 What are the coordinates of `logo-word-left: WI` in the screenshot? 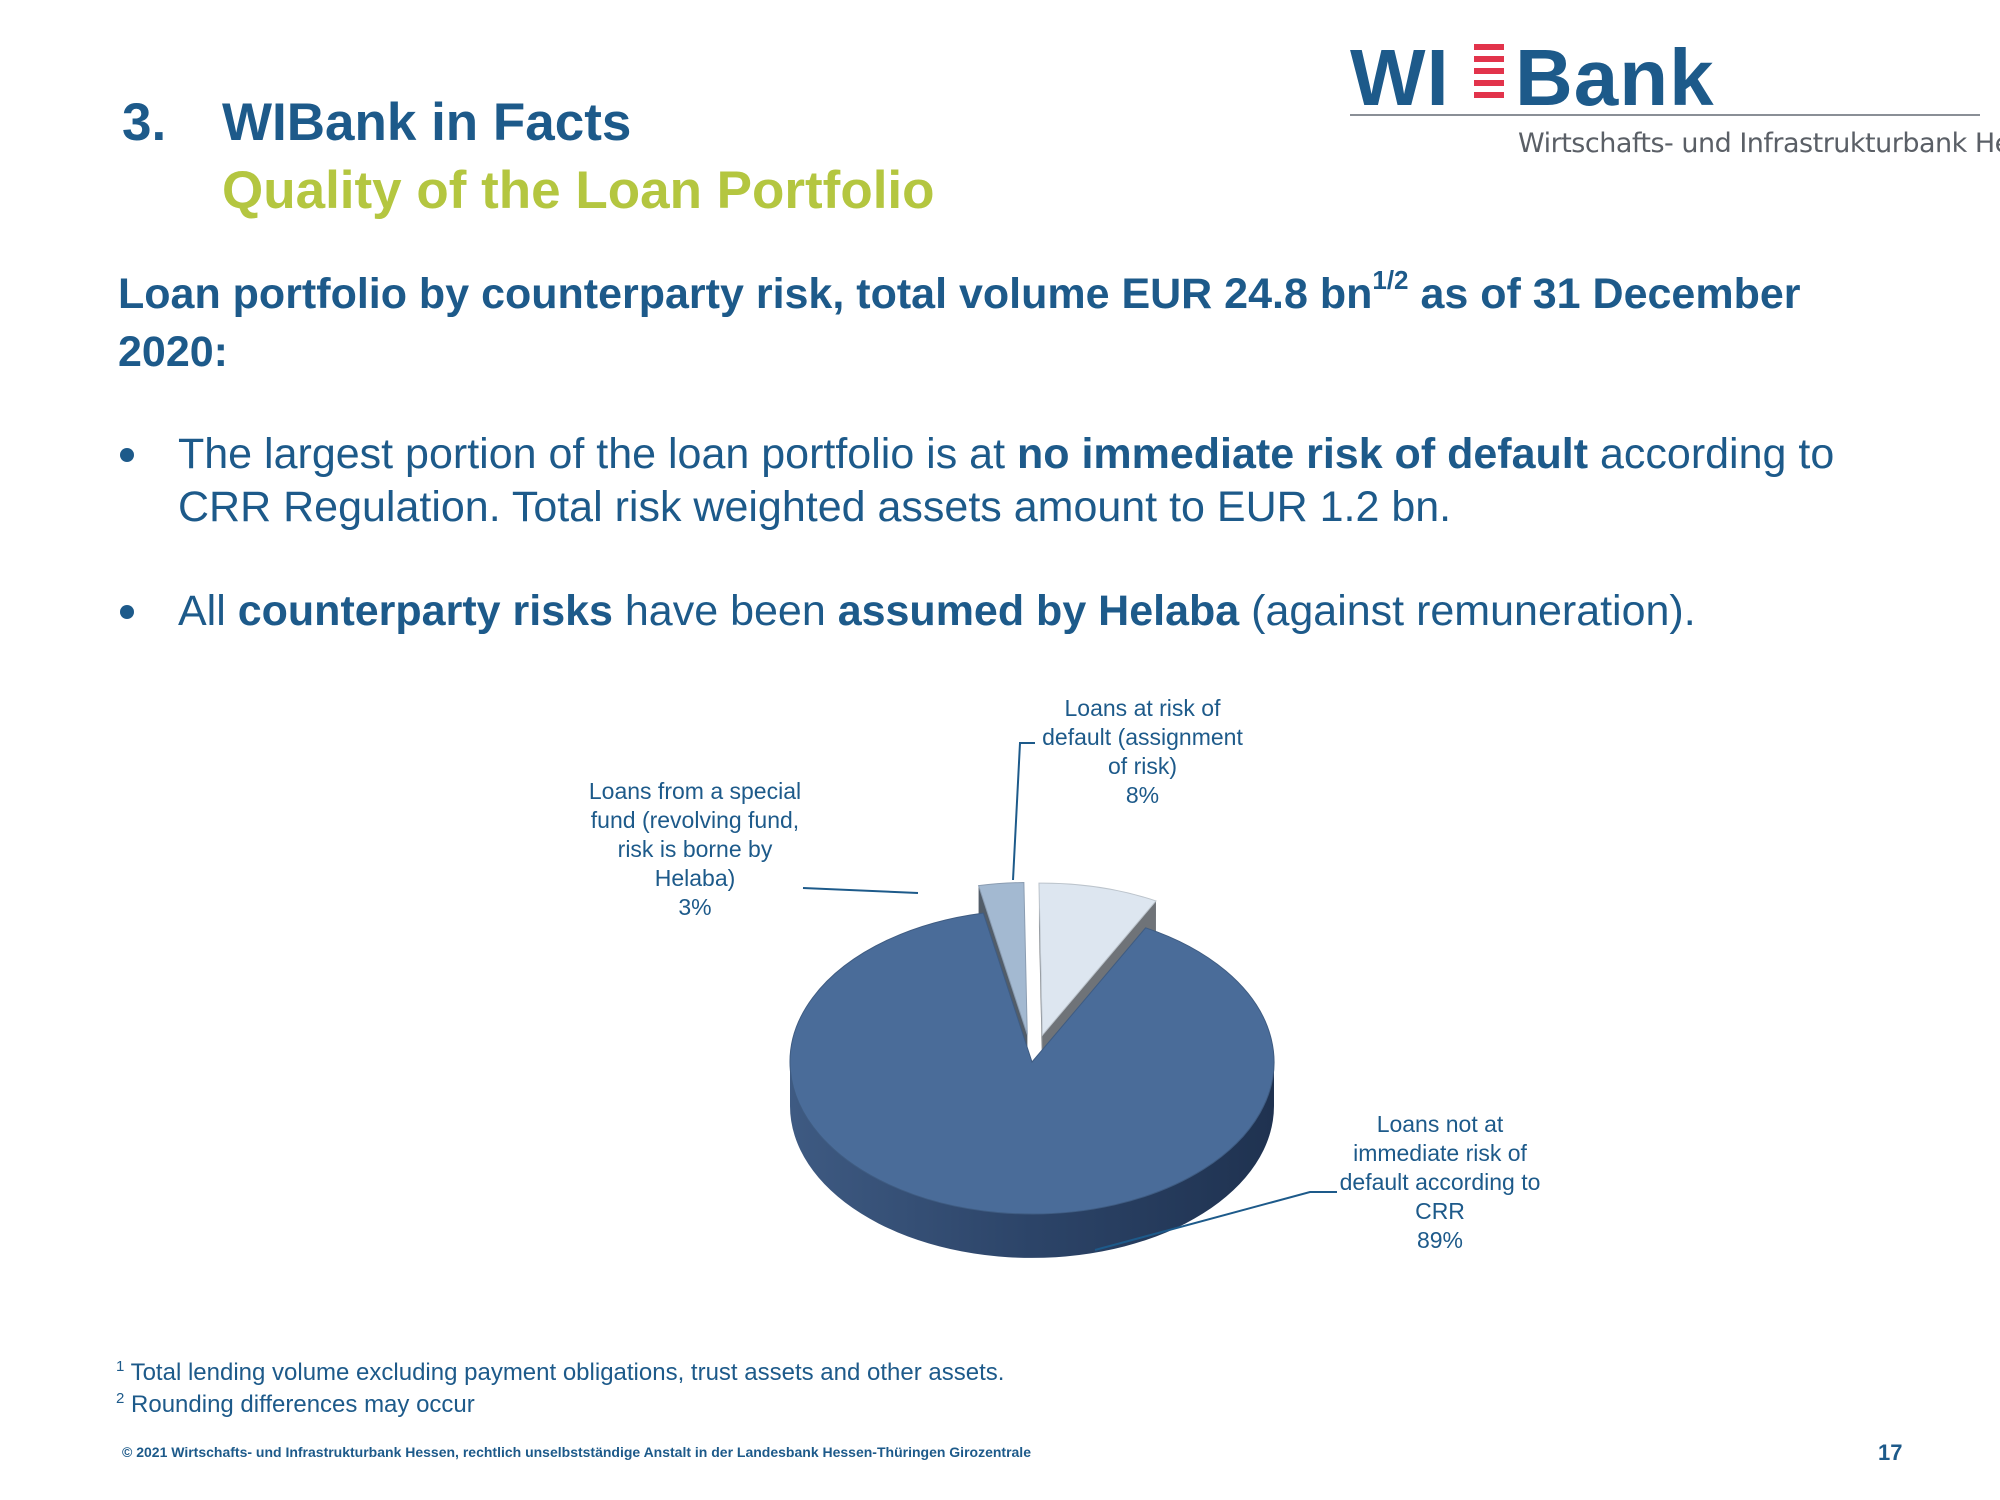 It's located at (1400, 77).